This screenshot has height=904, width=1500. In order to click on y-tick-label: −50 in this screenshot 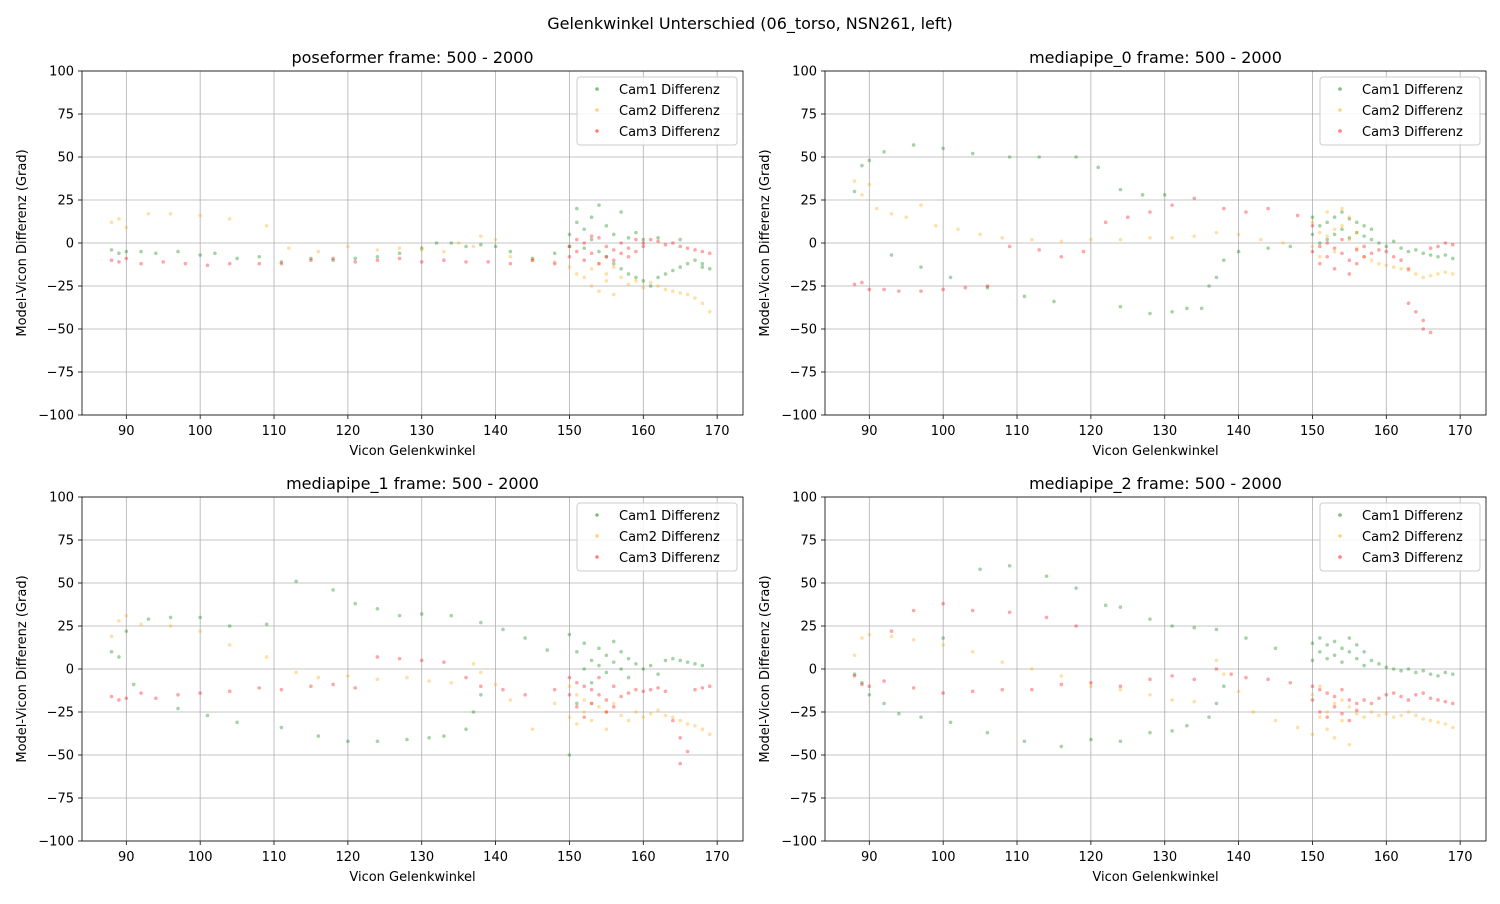, I will do `click(60, 330)`.